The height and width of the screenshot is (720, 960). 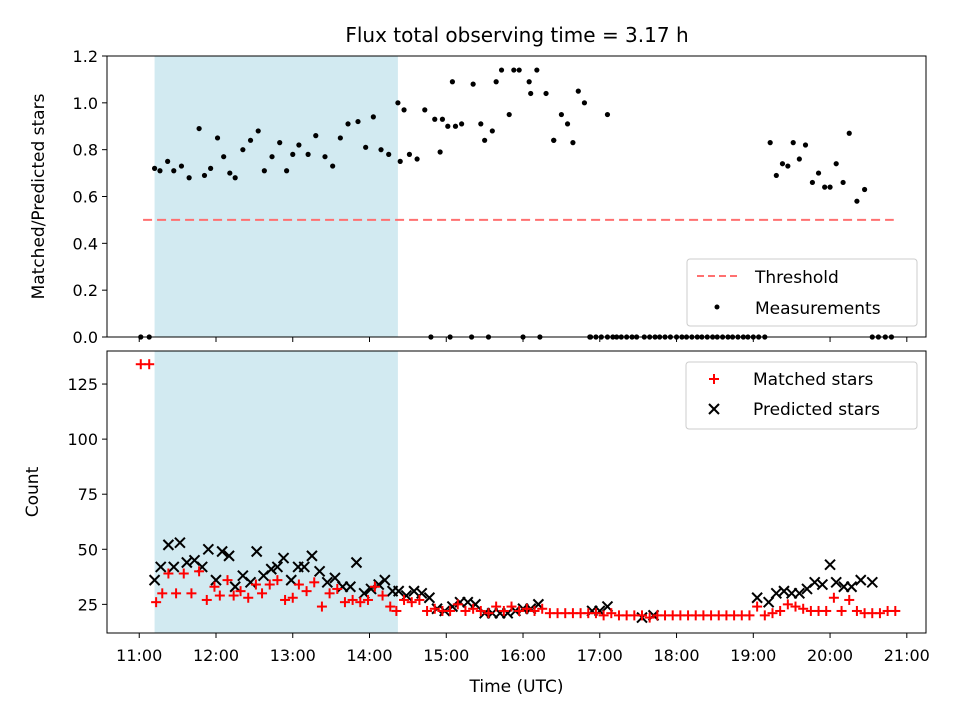 What do you see at coordinates (714, 379) in the screenshot?
I see `legend-matched-swatch` at bounding box center [714, 379].